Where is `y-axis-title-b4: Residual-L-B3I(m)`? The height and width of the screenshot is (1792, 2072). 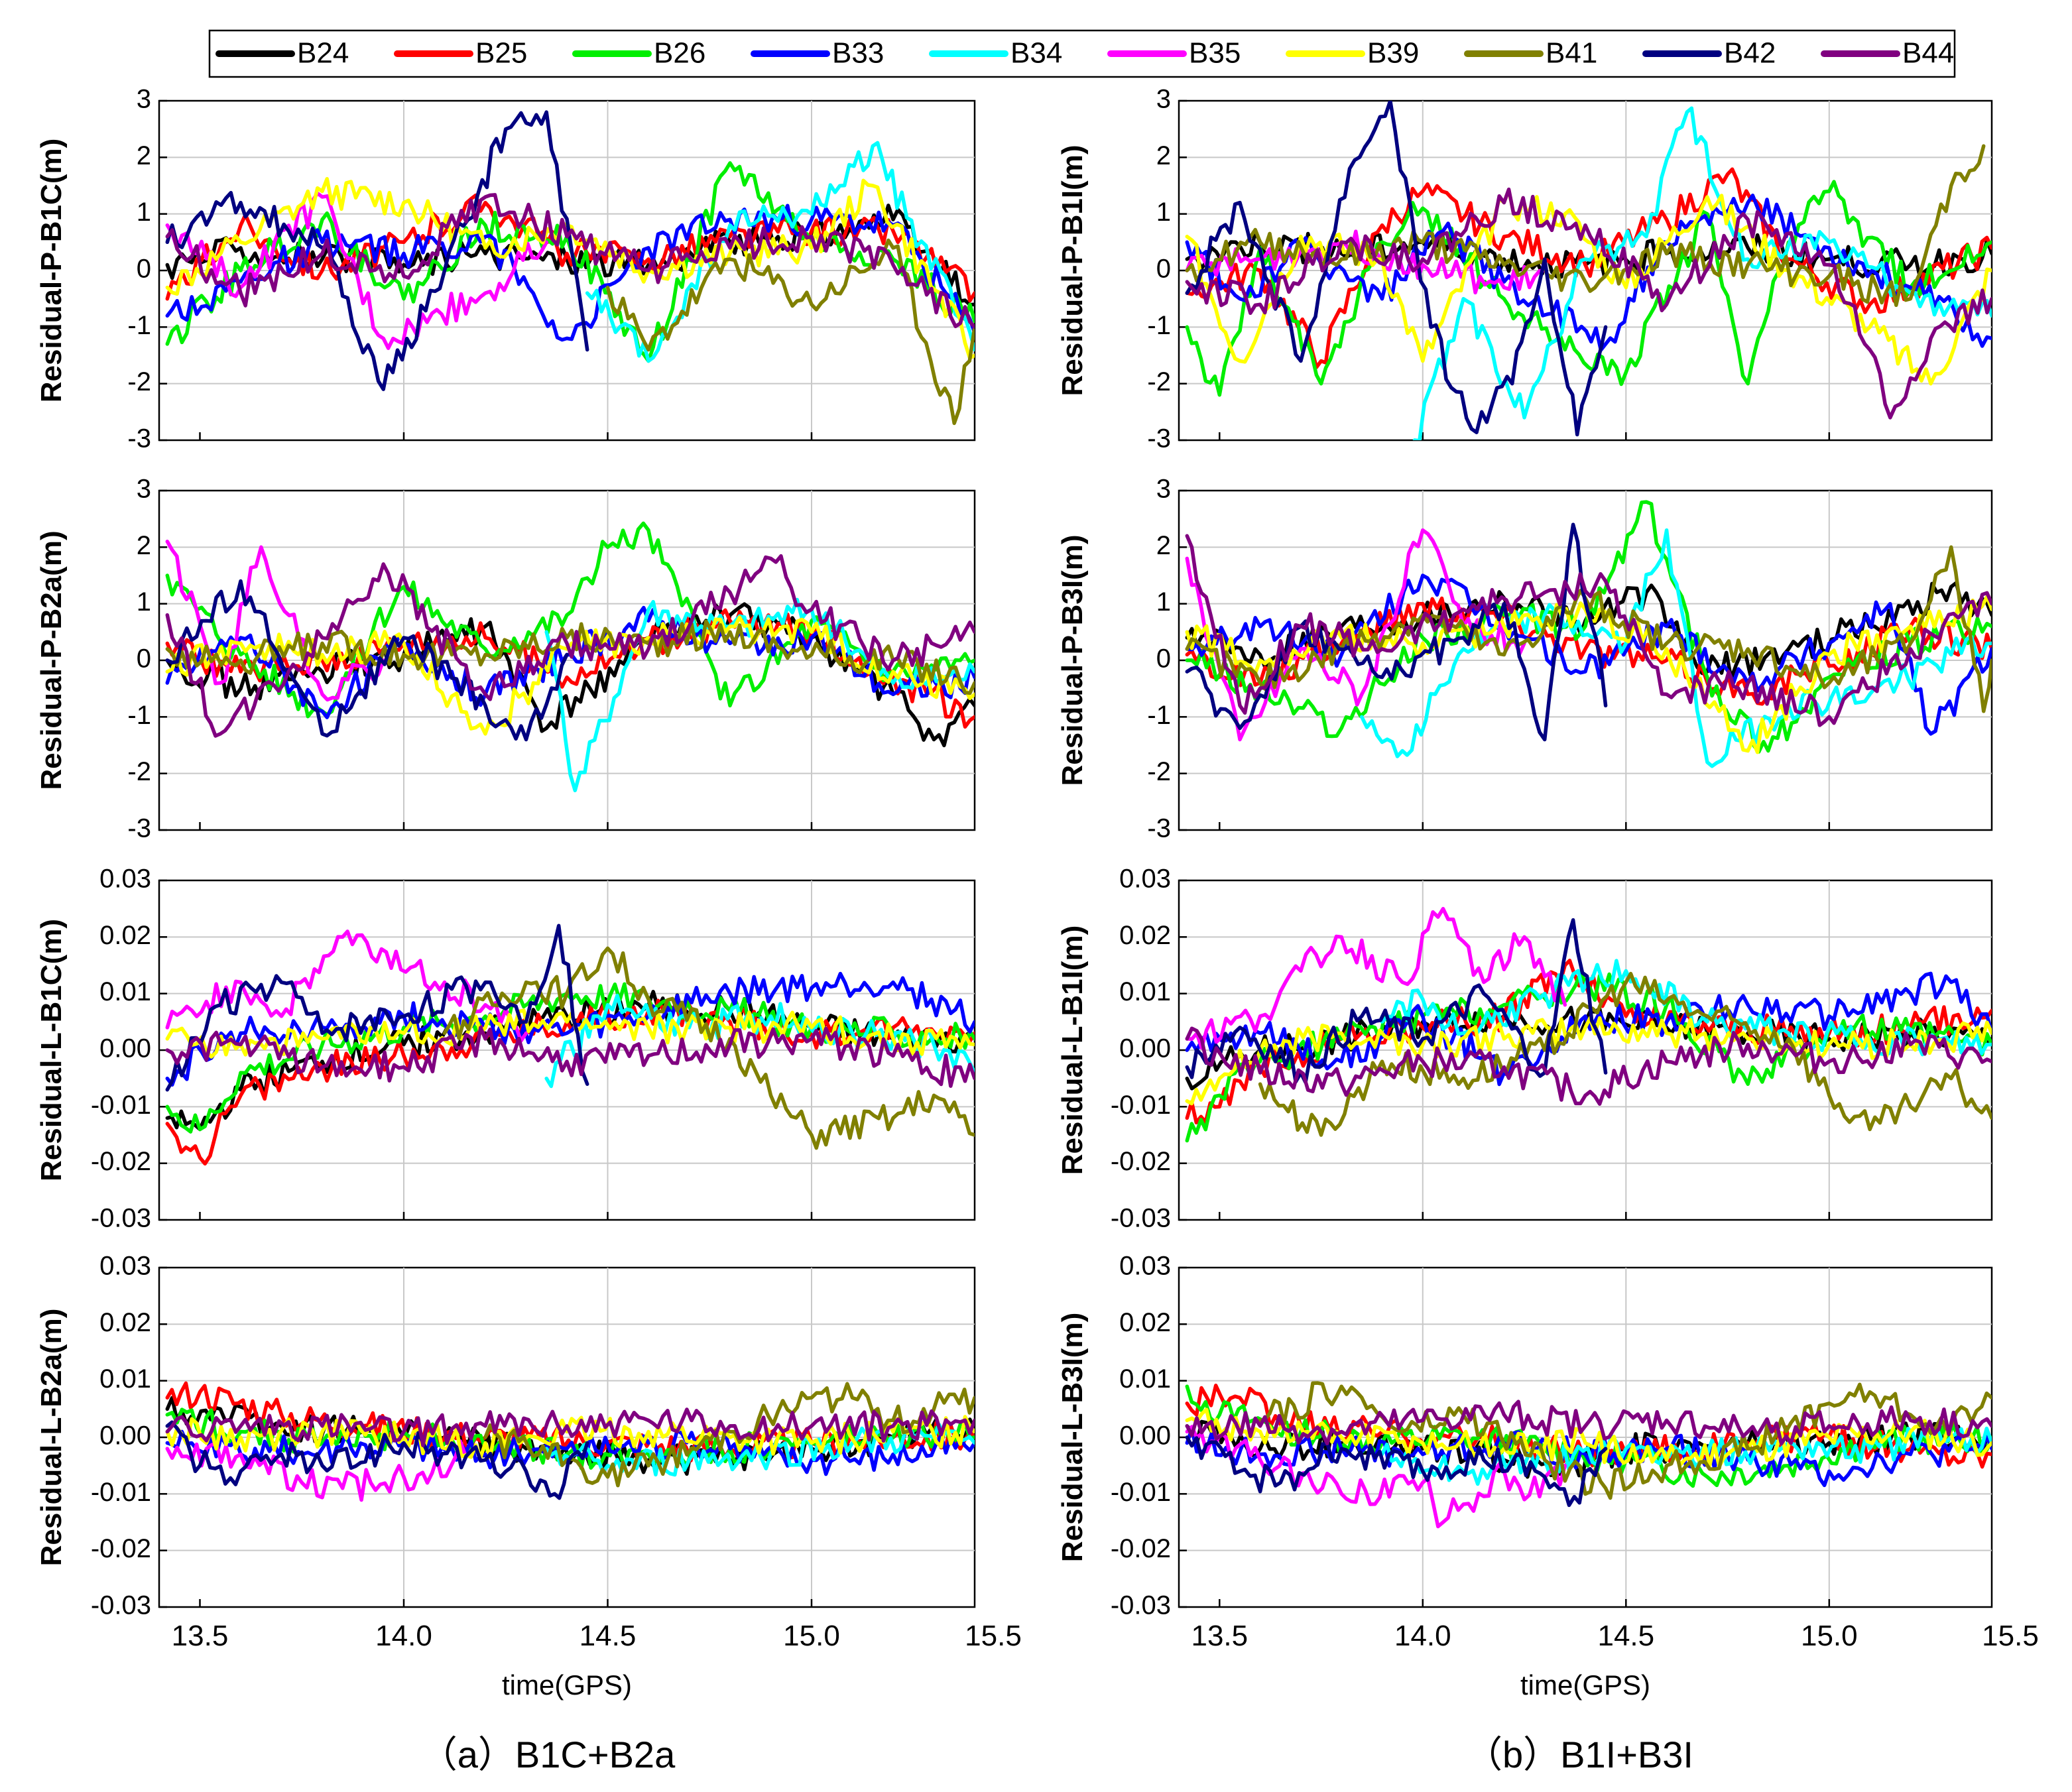 y-axis-title-b4: Residual-L-B3I(m) is located at coordinates (1072, 1437).